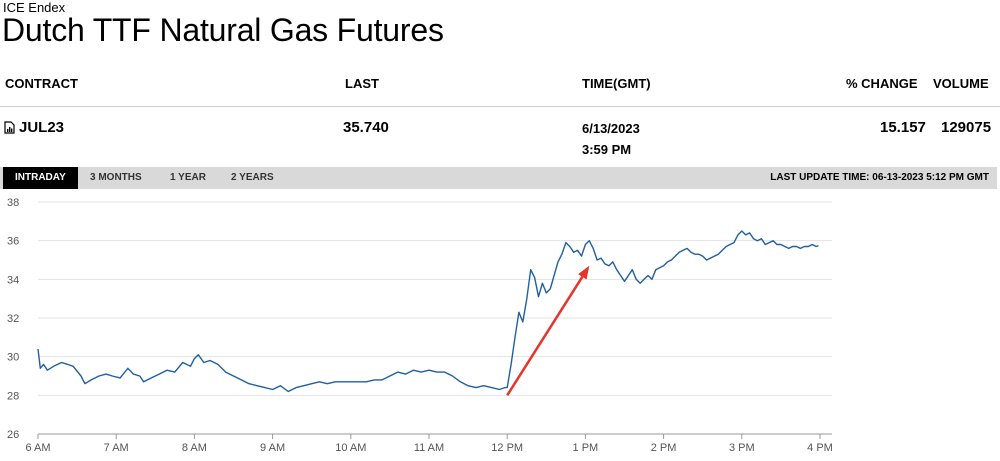  Describe the element at coordinates (194, 448) in the screenshot. I see `x-tick-label: 8 AM` at that location.